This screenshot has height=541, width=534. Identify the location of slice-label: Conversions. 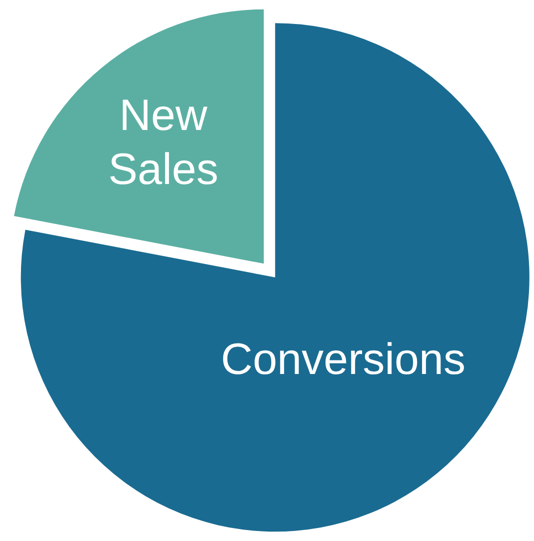
(343, 359).